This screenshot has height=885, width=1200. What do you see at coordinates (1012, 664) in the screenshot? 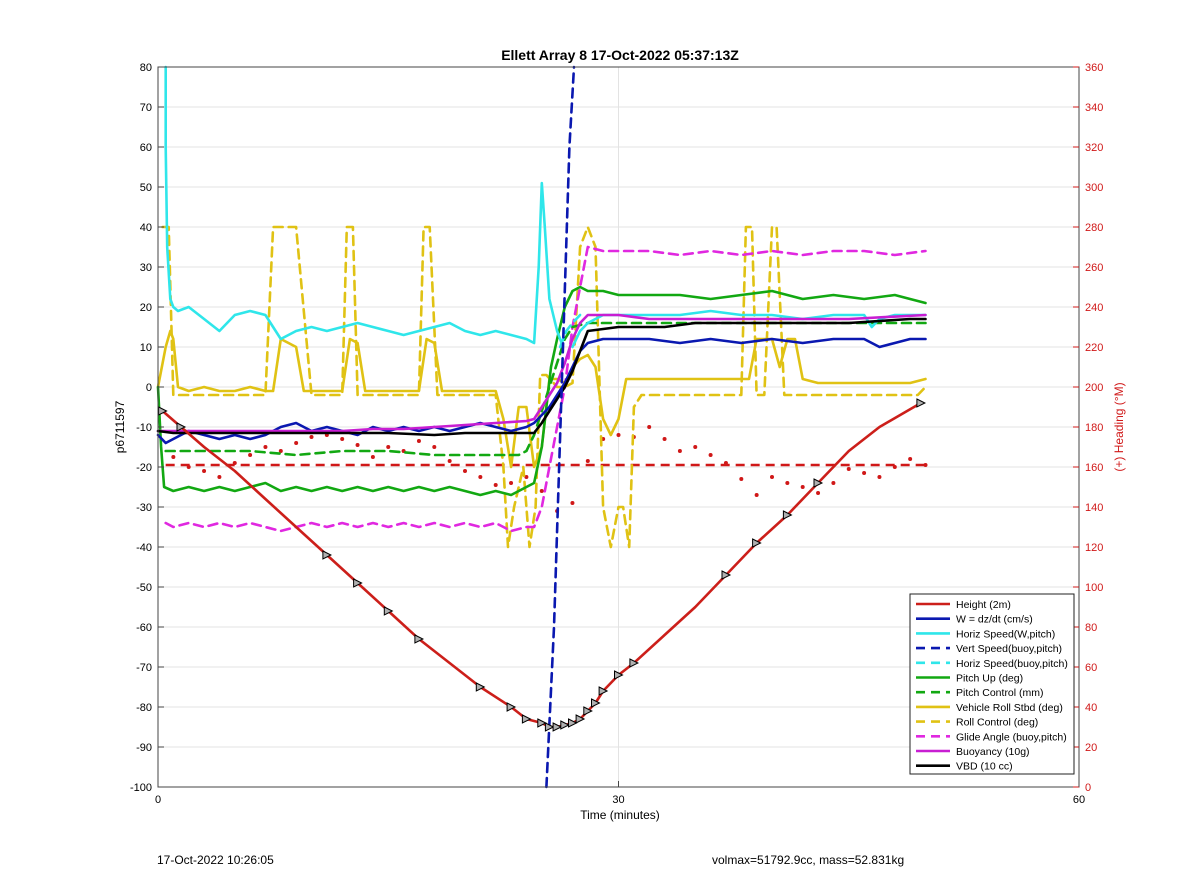
I see `legend-label: Horiz Speed(buoy,pitch)` at bounding box center [1012, 664].